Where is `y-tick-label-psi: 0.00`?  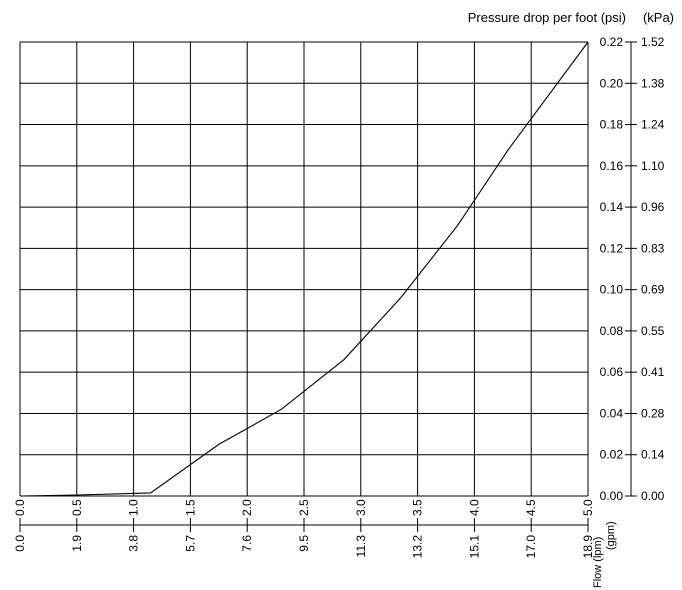 y-tick-label-psi: 0.00 is located at coordinates (612, 496).